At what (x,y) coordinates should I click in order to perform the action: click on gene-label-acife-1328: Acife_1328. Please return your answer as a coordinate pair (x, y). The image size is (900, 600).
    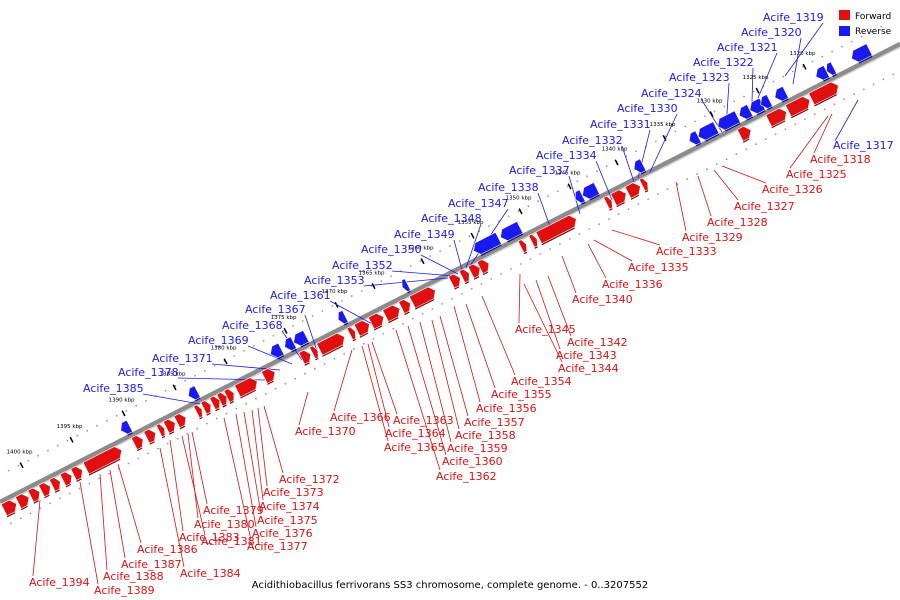
    Looking at the image, I should click on (737, 222).